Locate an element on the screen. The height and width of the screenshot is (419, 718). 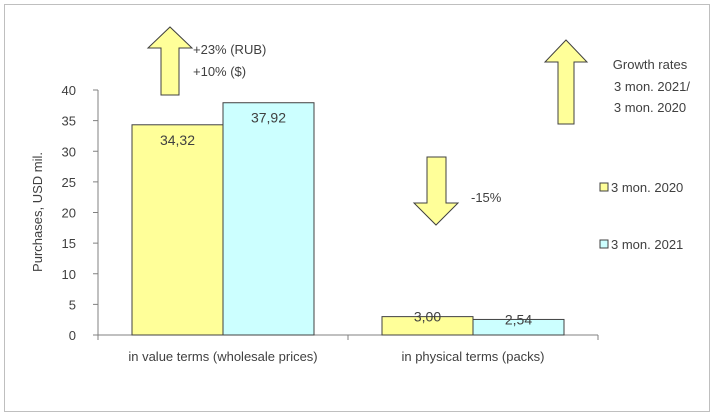
legend-swatch-2021 is located at coordinates (604, 244).